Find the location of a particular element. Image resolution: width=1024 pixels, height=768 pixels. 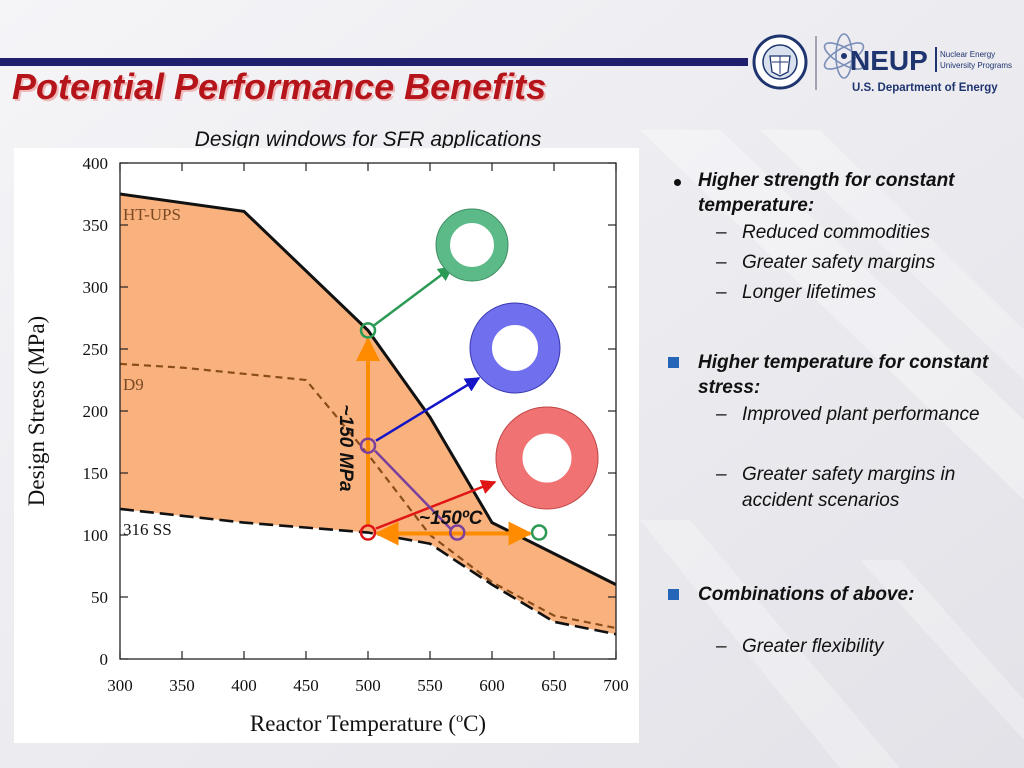

red-tube-ring is located at coordinates (547, 458).